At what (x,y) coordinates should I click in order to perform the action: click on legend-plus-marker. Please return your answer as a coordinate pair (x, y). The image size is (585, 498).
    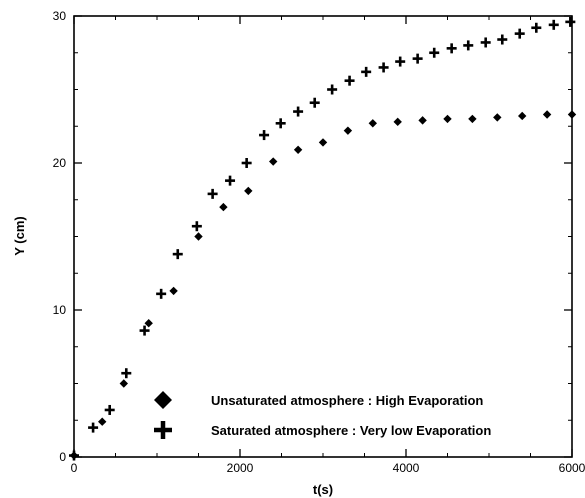
    Looking at the image, I should click on (163, 430).